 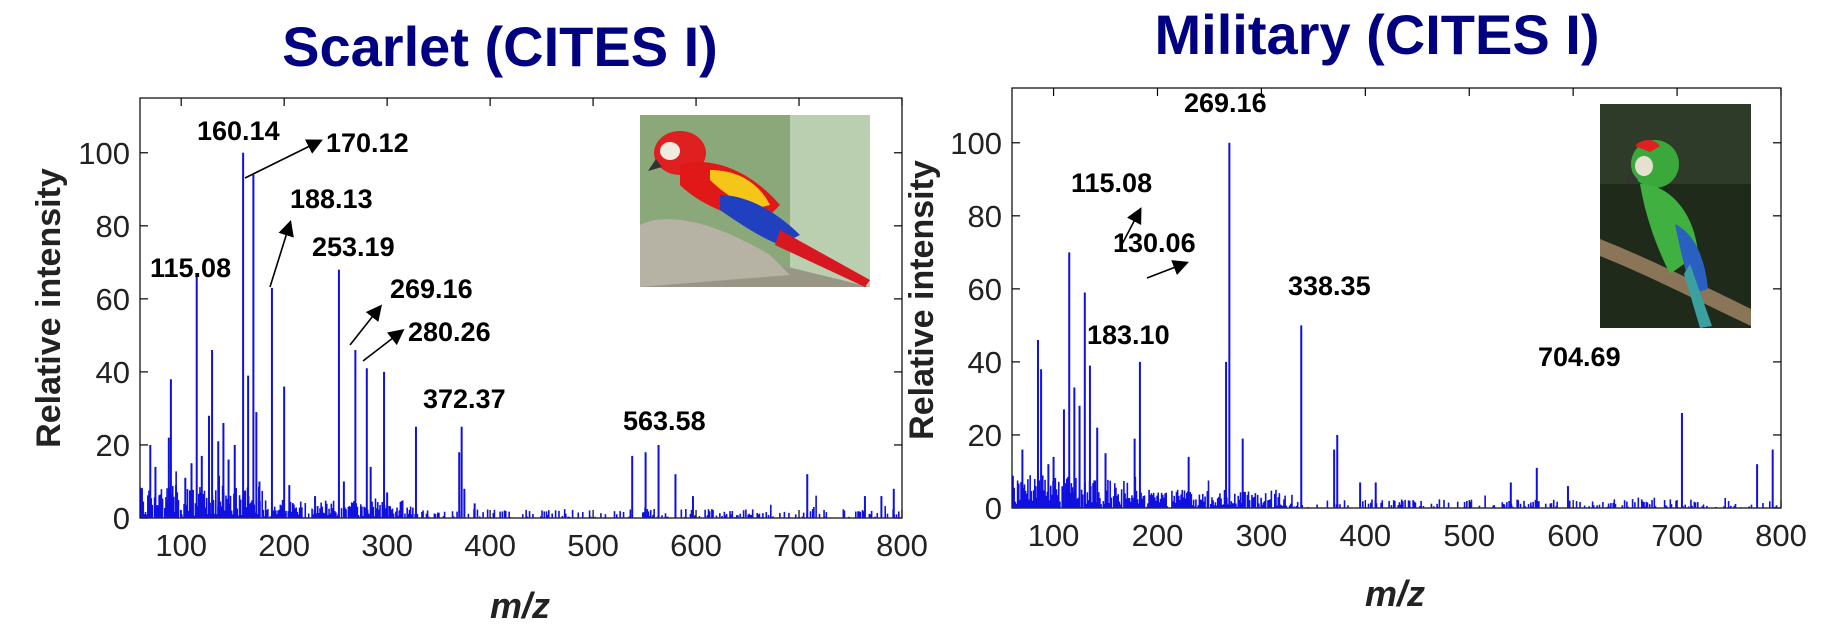 I want to click on peak-annotation: 372.37, so click(x=464, y=399).